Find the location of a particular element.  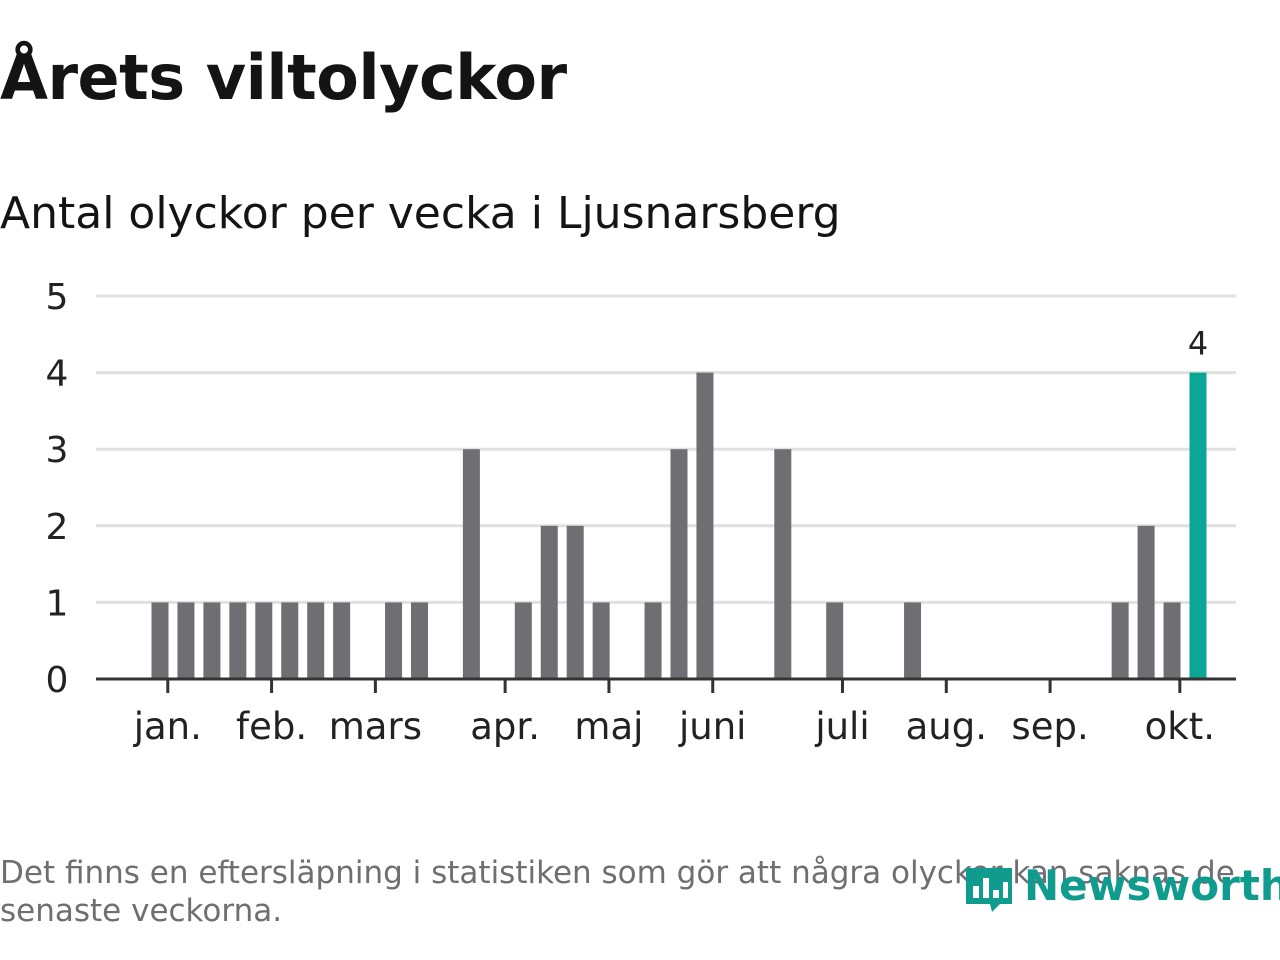

chart-subtitle: Antal olyckor per vecka i Ljusnarsberg is located at coordinates (420, 213).